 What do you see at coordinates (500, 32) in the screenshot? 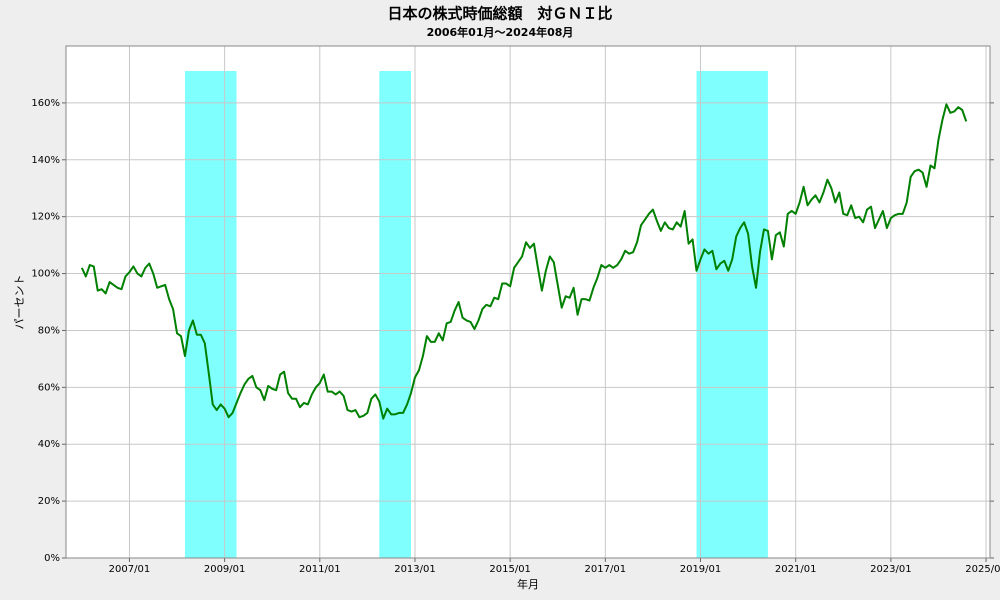
I see `chart-subtitle: 2006年01月～2024年08月` at bounding box center [500, 32].